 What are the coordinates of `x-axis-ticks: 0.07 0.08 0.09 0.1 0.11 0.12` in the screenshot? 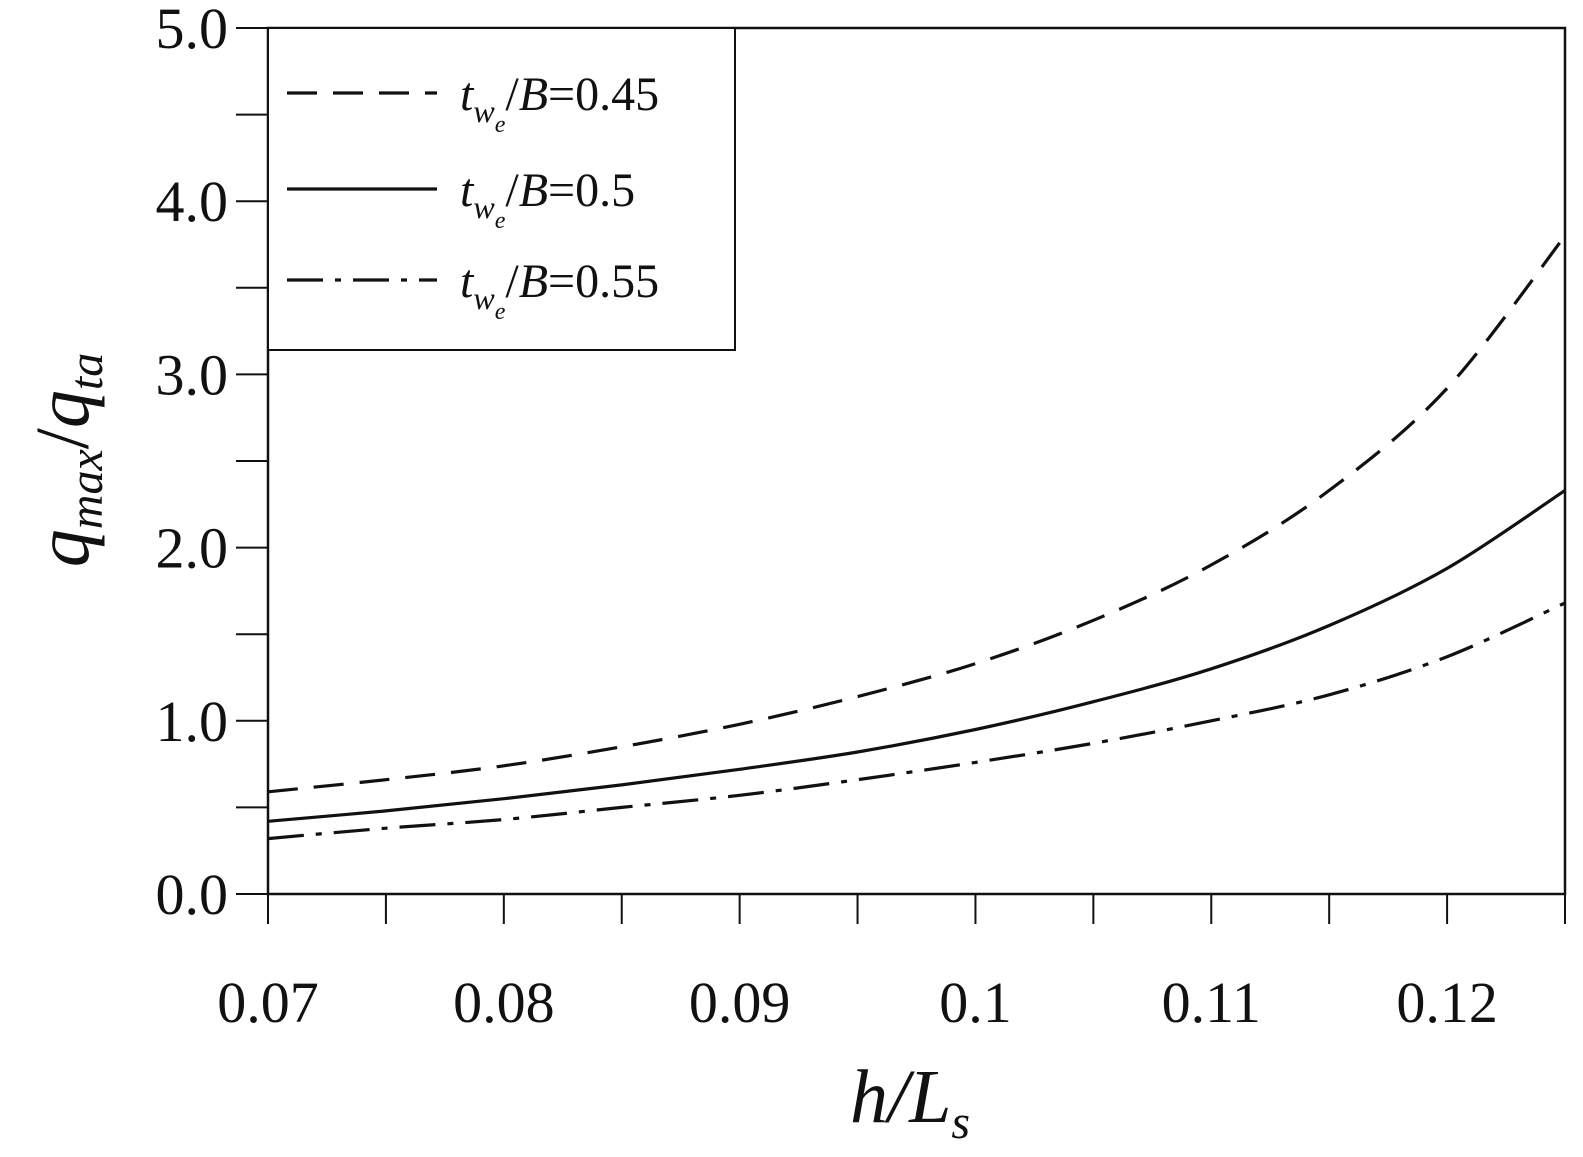 It's located at (891, 964).